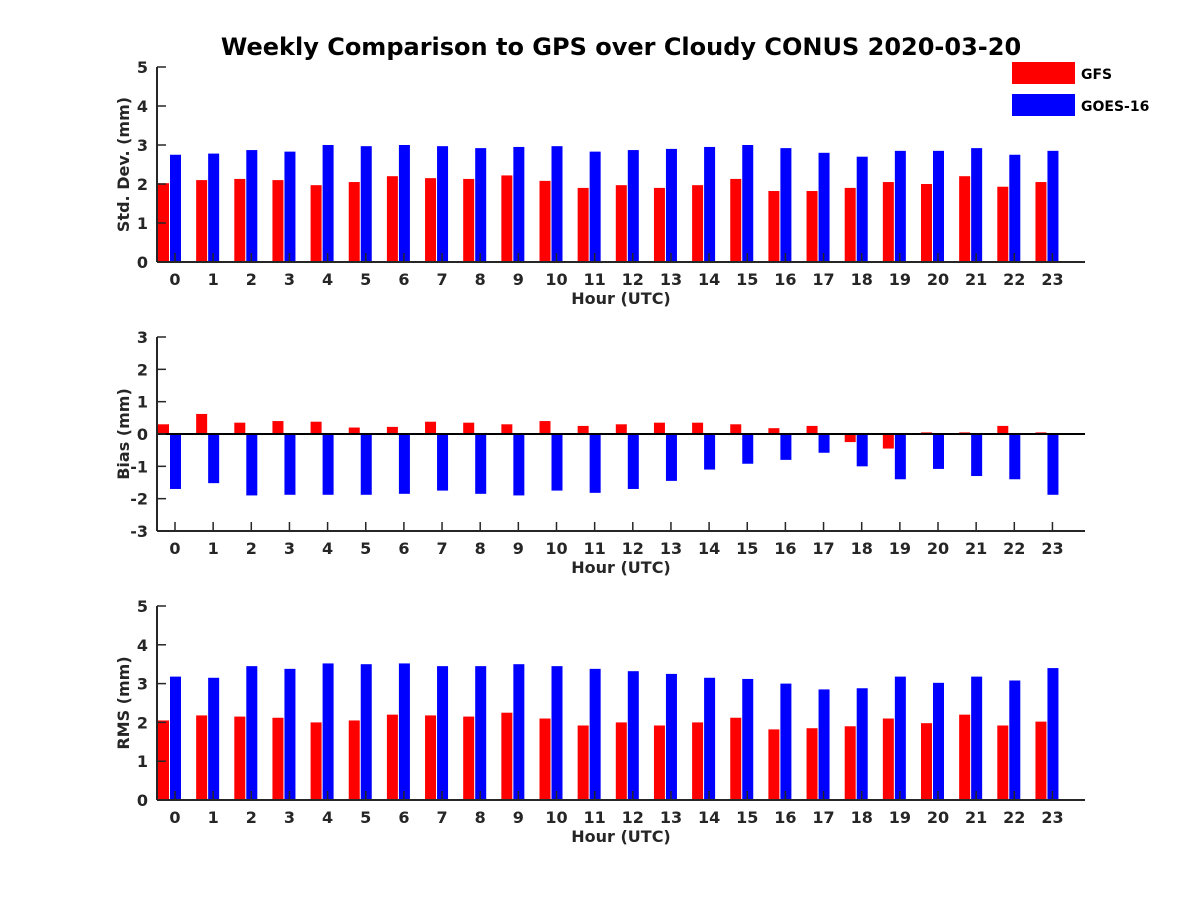 The image size is (1200, 900). Describe the element at coordinates (671, 817) in the screenshot. I see `x-tick-label: 13` at that location.